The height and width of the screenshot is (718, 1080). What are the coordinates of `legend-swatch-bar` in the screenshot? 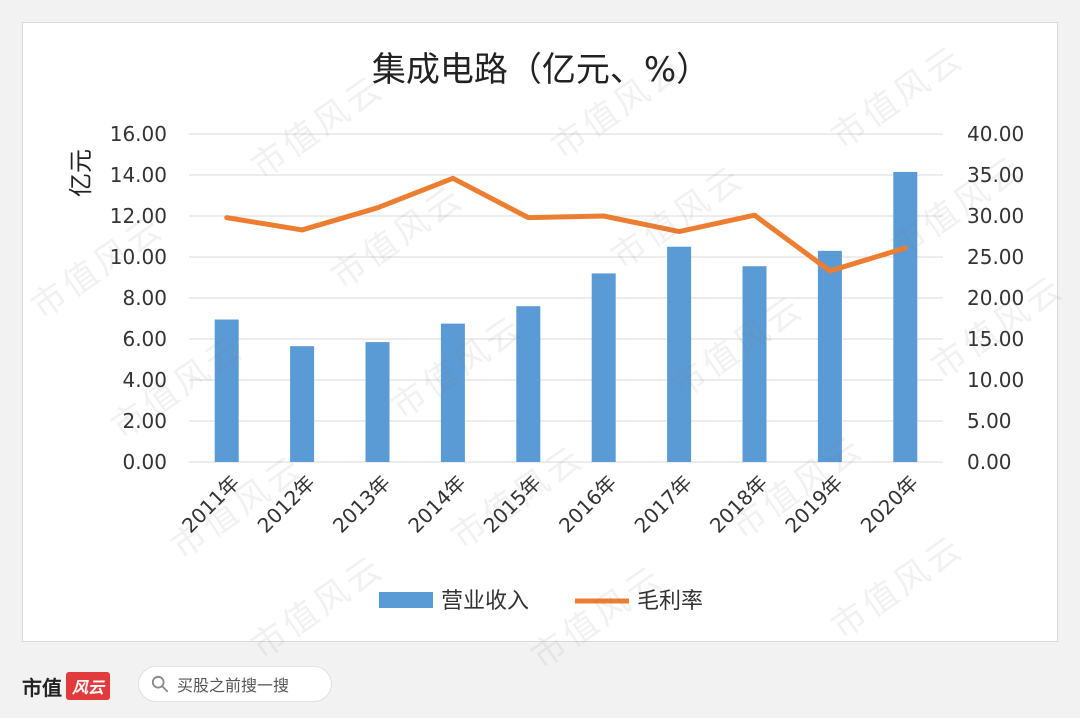 It's located at (406, 600).